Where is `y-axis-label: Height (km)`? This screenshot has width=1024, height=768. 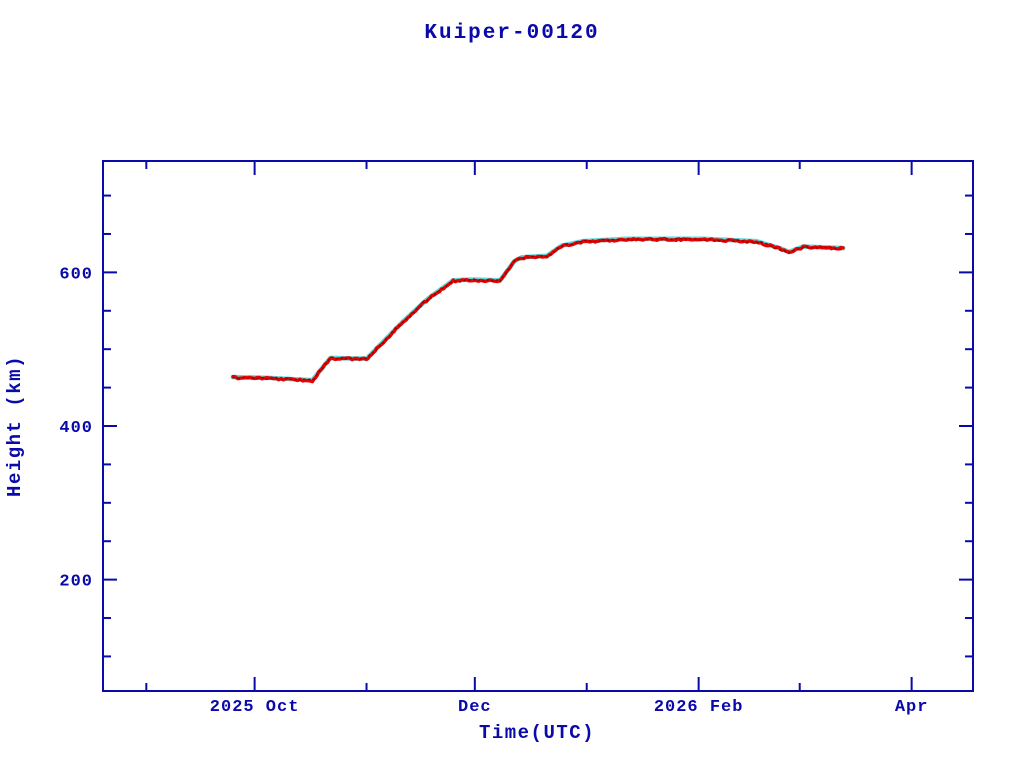 y-axis-label: Height (km) is located at coordinates (15, 426).